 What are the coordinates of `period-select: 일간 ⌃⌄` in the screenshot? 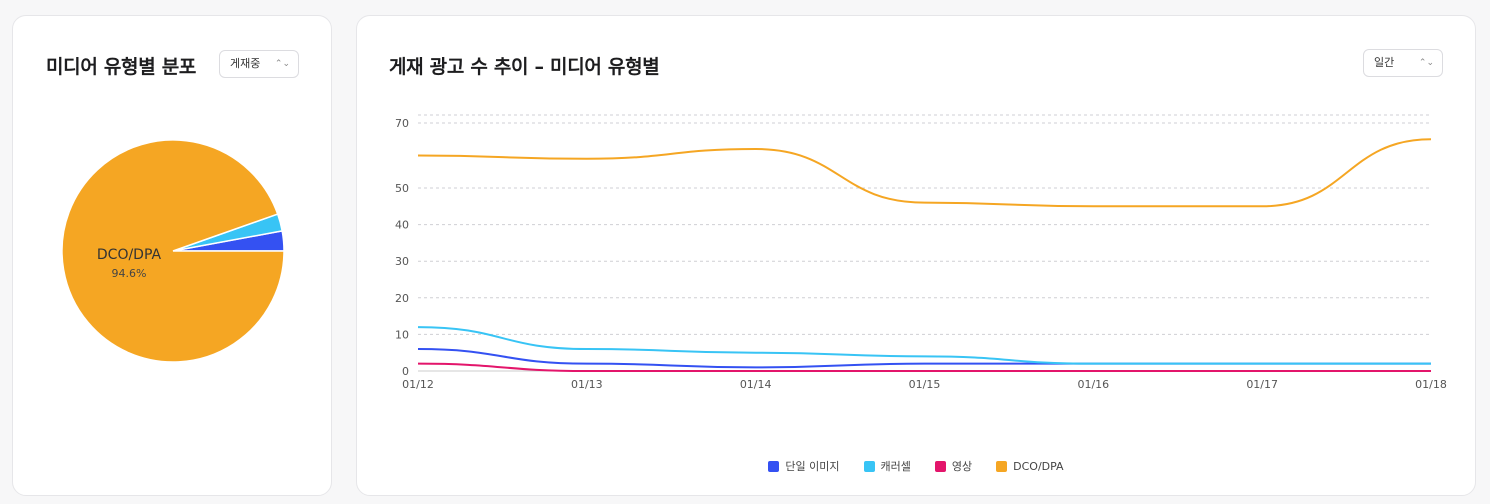 It's located at (1403, 63).